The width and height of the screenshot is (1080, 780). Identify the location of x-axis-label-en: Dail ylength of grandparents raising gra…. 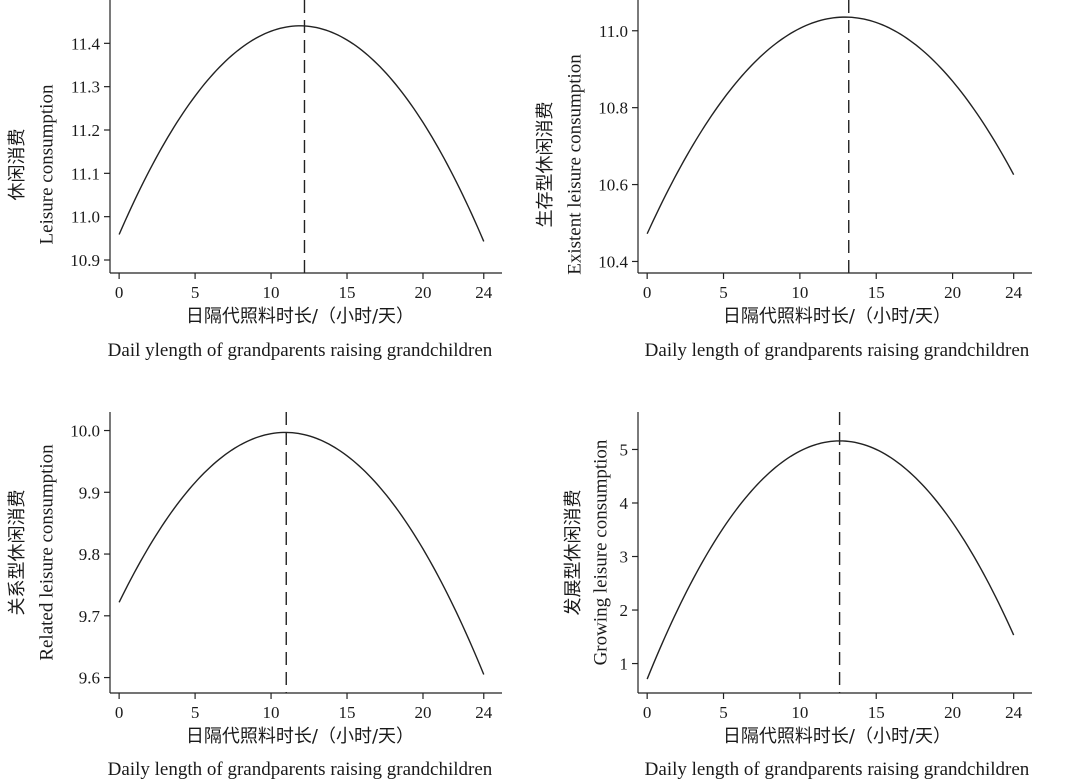
(300, 350).